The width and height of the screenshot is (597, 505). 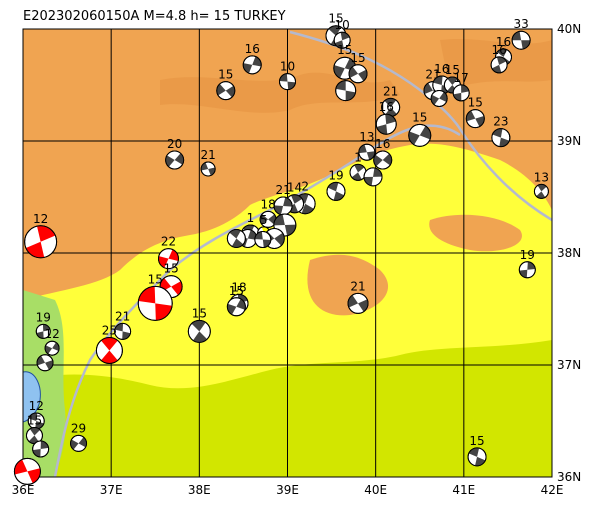 What do you see at coordinates (174, 144) in the screenshot?
I see `event-depth-label: 20` at bounding box center [174, 144].